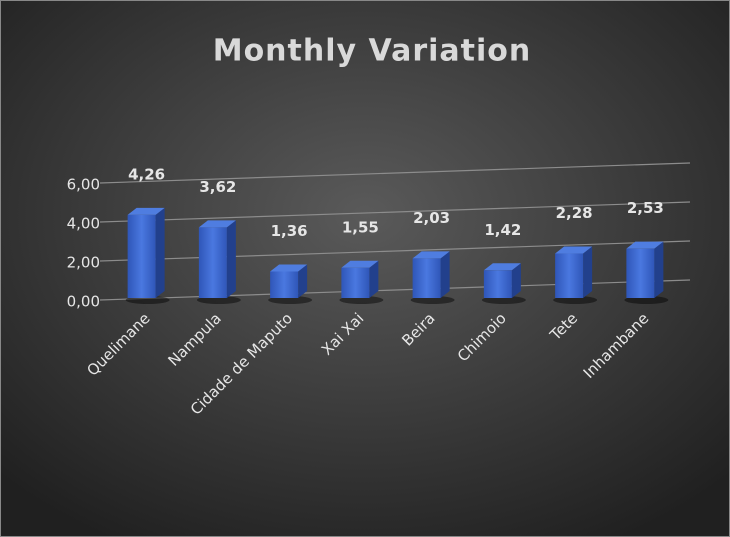 This screenshot has height=537, width=730. Describe the element at coordinates (431, 218) in the screenshot. I see `value-label: 2,03` at that location.